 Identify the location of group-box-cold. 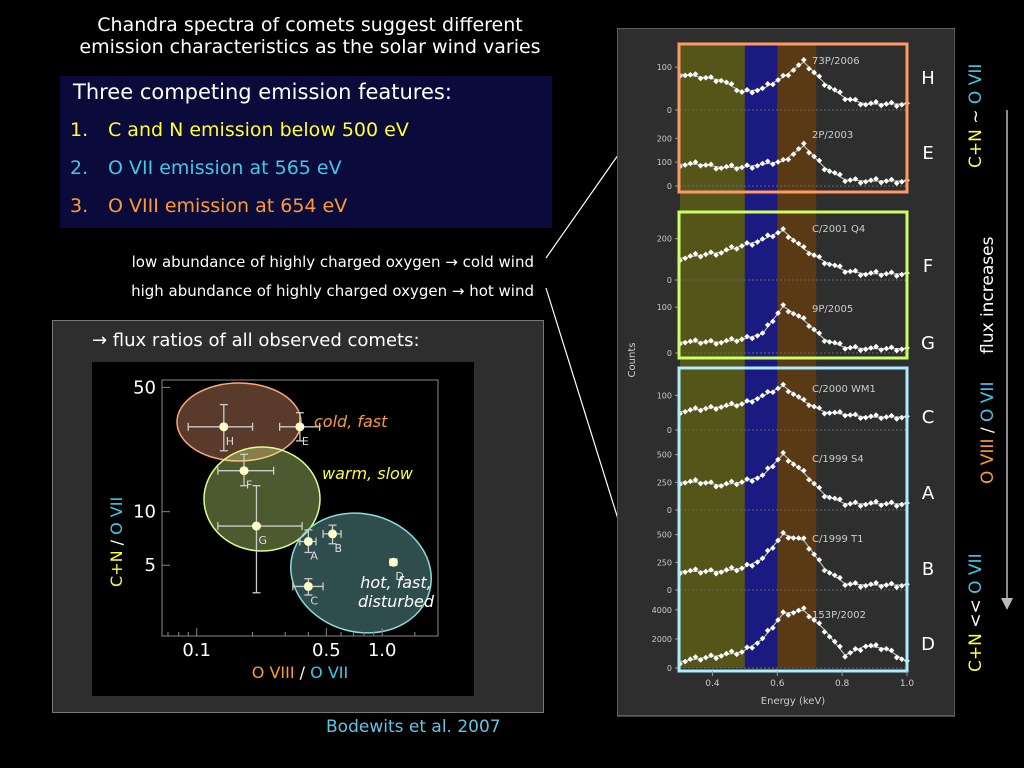
(793, 118).